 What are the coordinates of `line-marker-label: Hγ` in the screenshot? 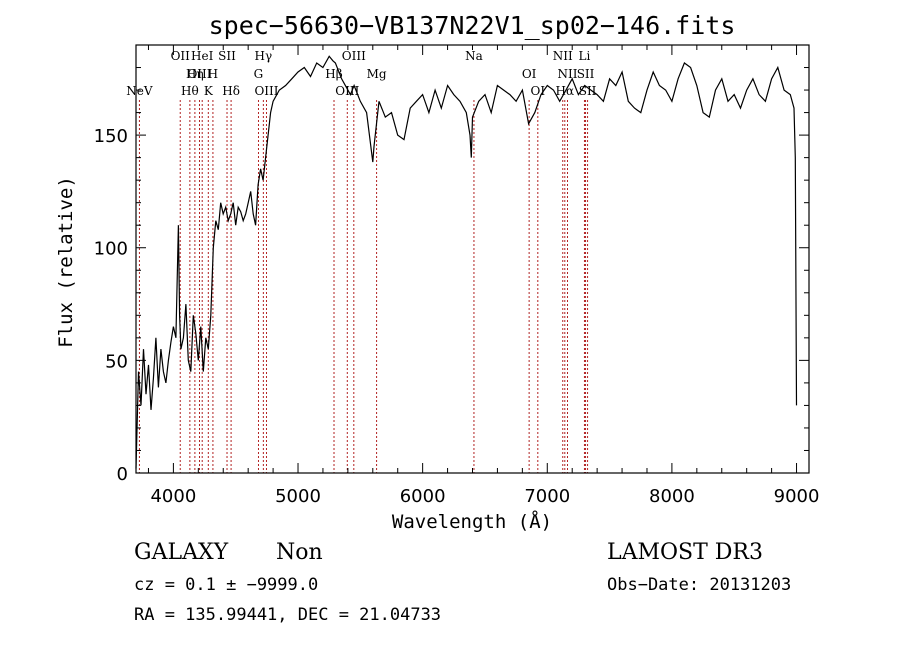 It's located at (264, 56).